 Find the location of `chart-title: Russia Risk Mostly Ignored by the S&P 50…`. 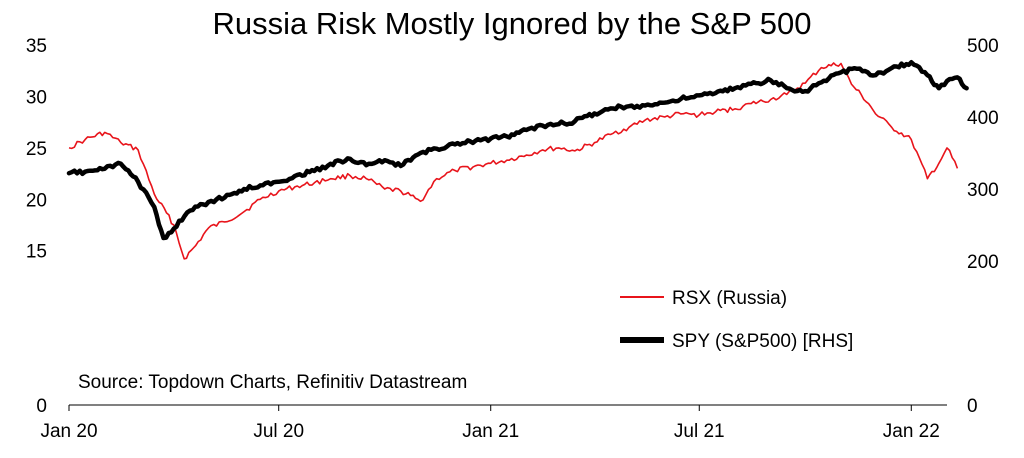

chart-title: Russia Risk Mostly Ignored by the S&P 50… is located at coordinates (512, 23).